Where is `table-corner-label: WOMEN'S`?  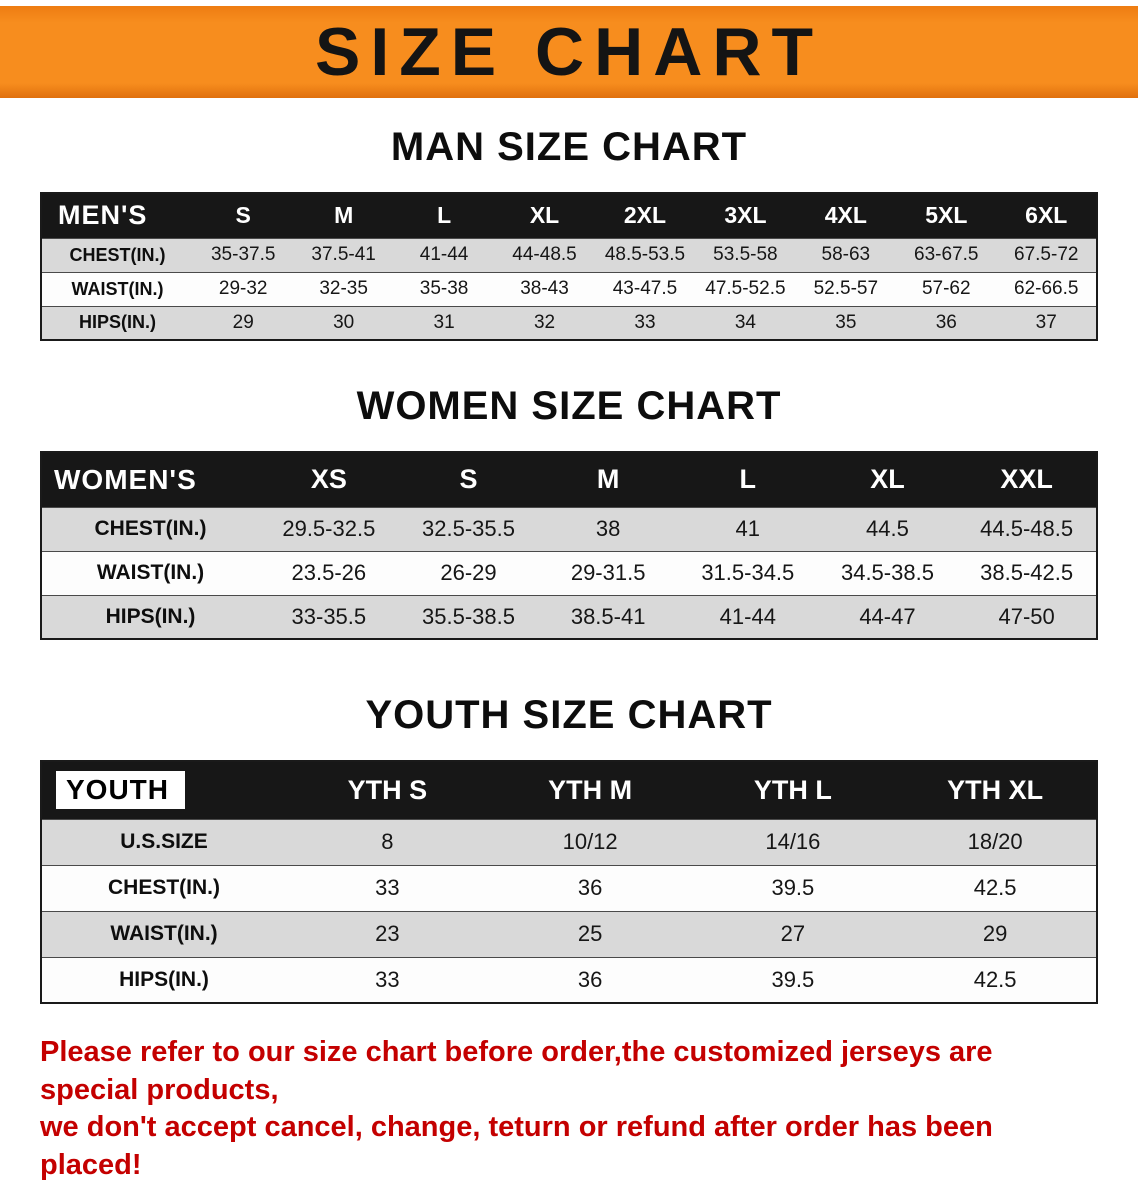
table-corner-label: WOMEN'S is located at coordinates (150, 479).